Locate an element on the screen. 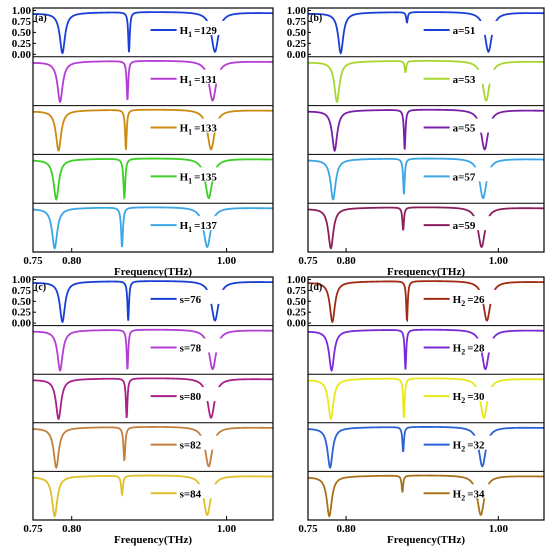  panel-label: (d) is located at coordinates (316, 287).